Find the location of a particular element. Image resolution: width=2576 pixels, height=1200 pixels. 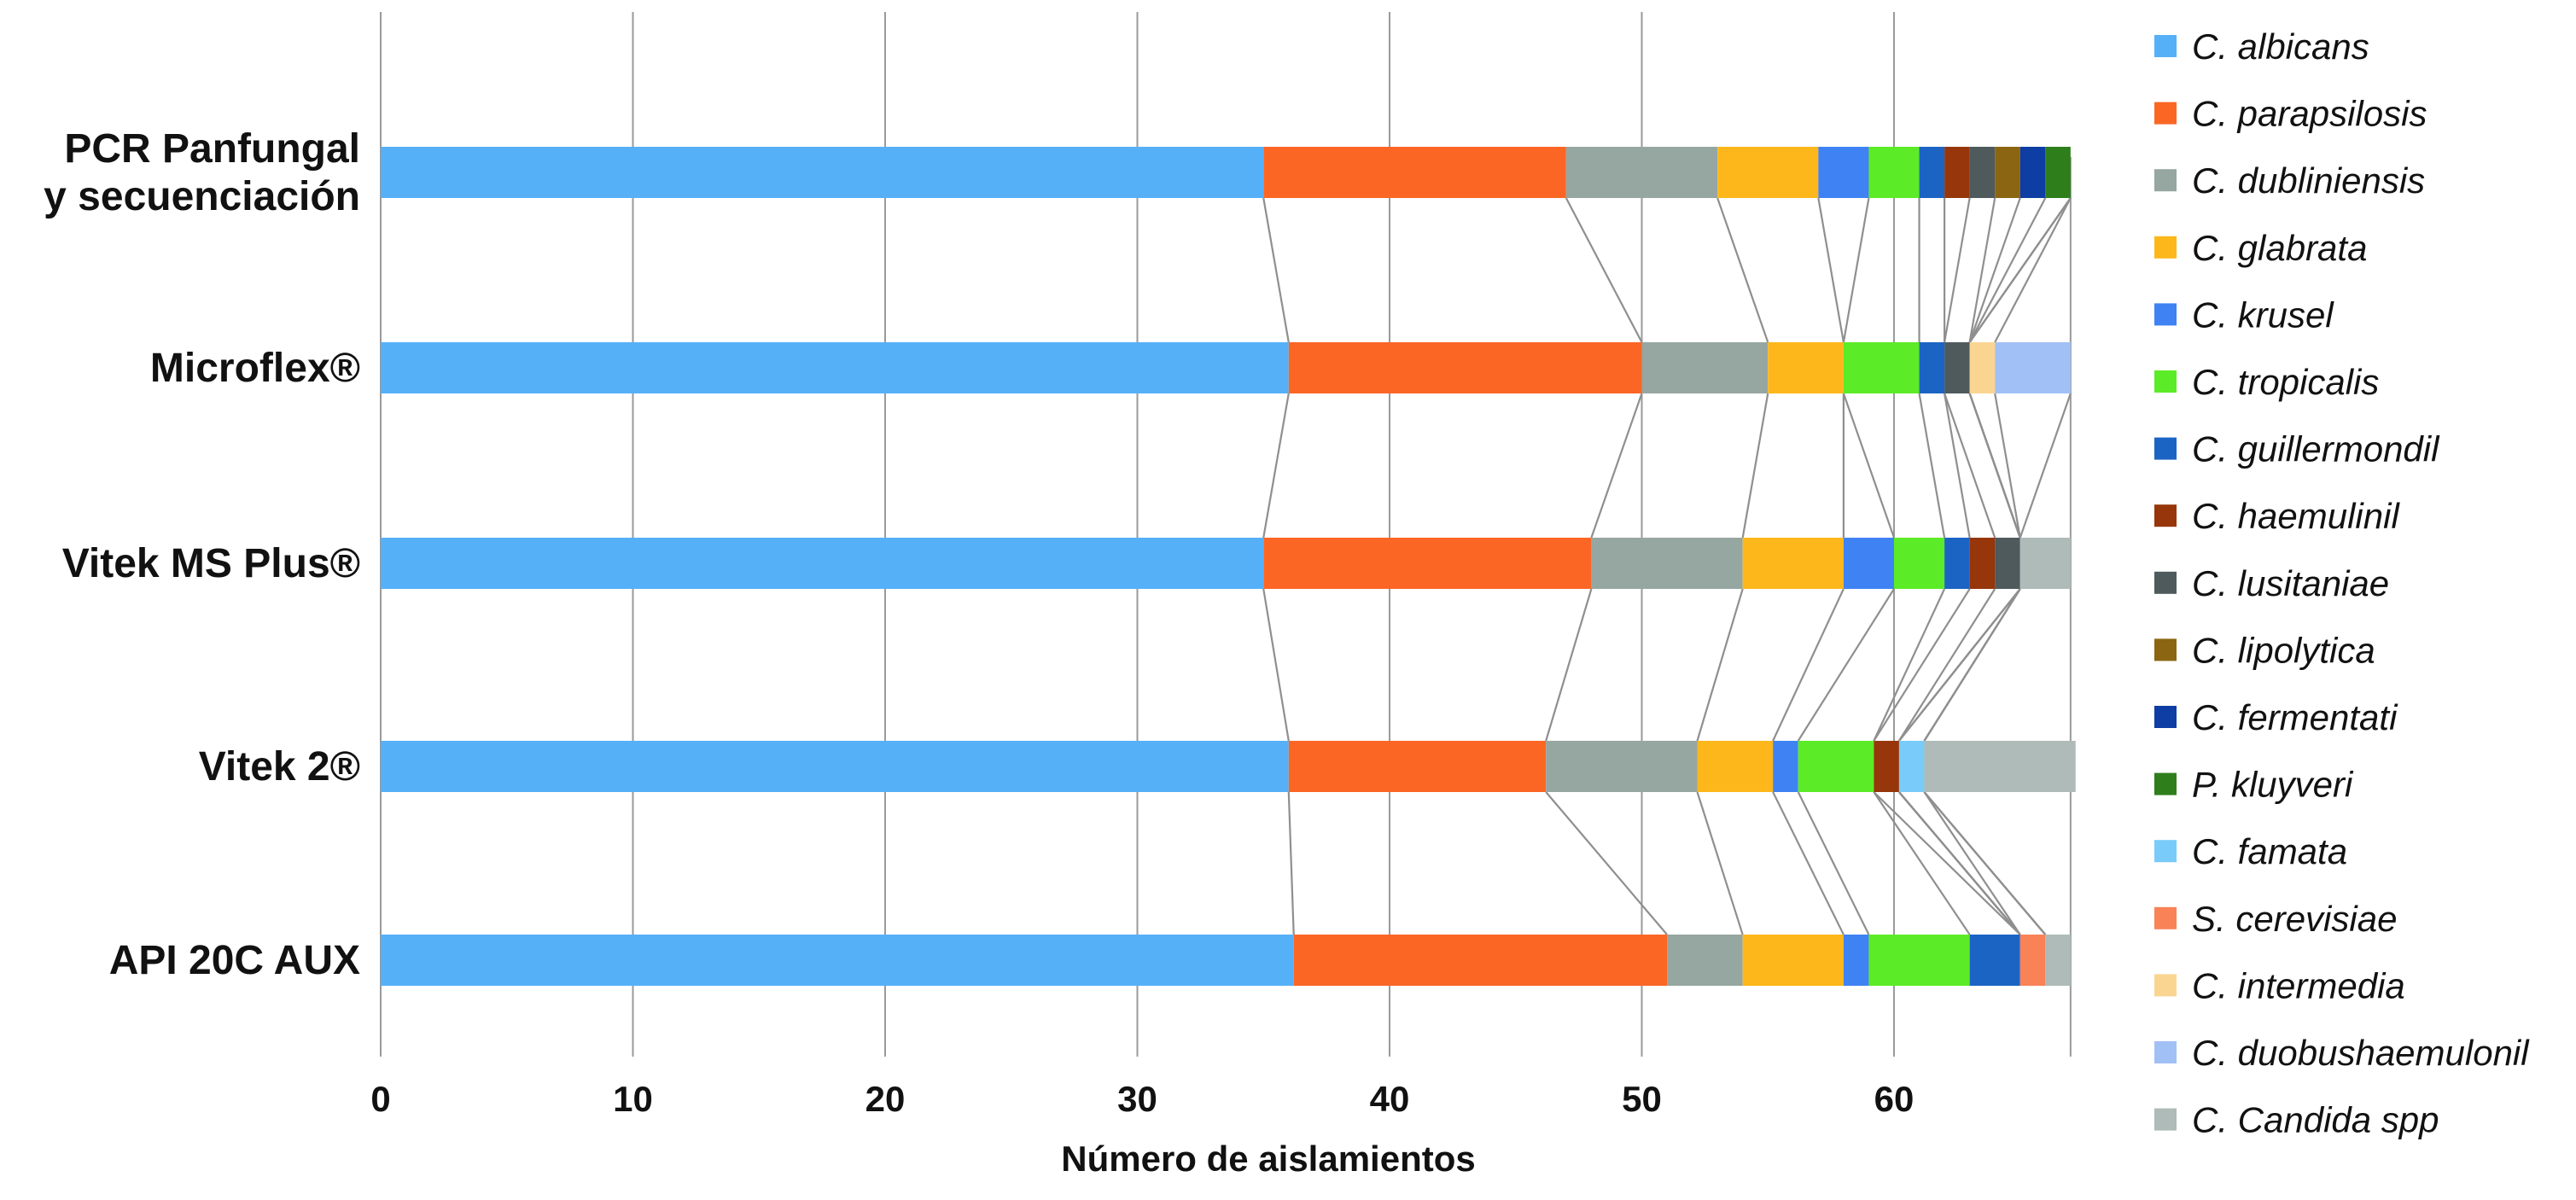

x-tick-labels: 0 10 20 30 40 50 60 is located at coordinates (1142, 1099).